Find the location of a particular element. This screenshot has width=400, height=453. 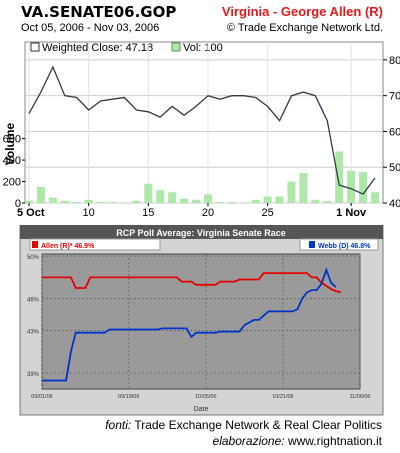

date-range: Oct 05, 2006 - Nov 03, 2006 is located at coordinates (90, 28).